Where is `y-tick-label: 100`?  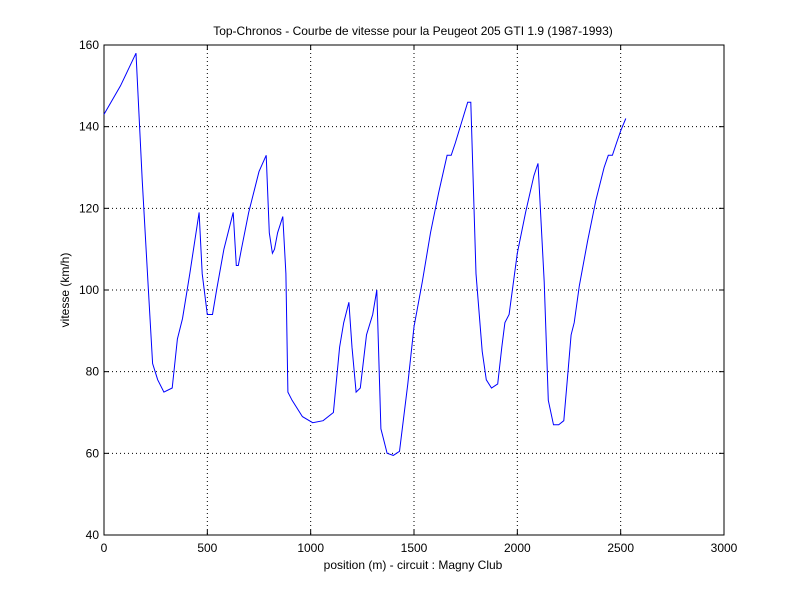 y-tick-label: 100 is located at coordinates (89, 290).